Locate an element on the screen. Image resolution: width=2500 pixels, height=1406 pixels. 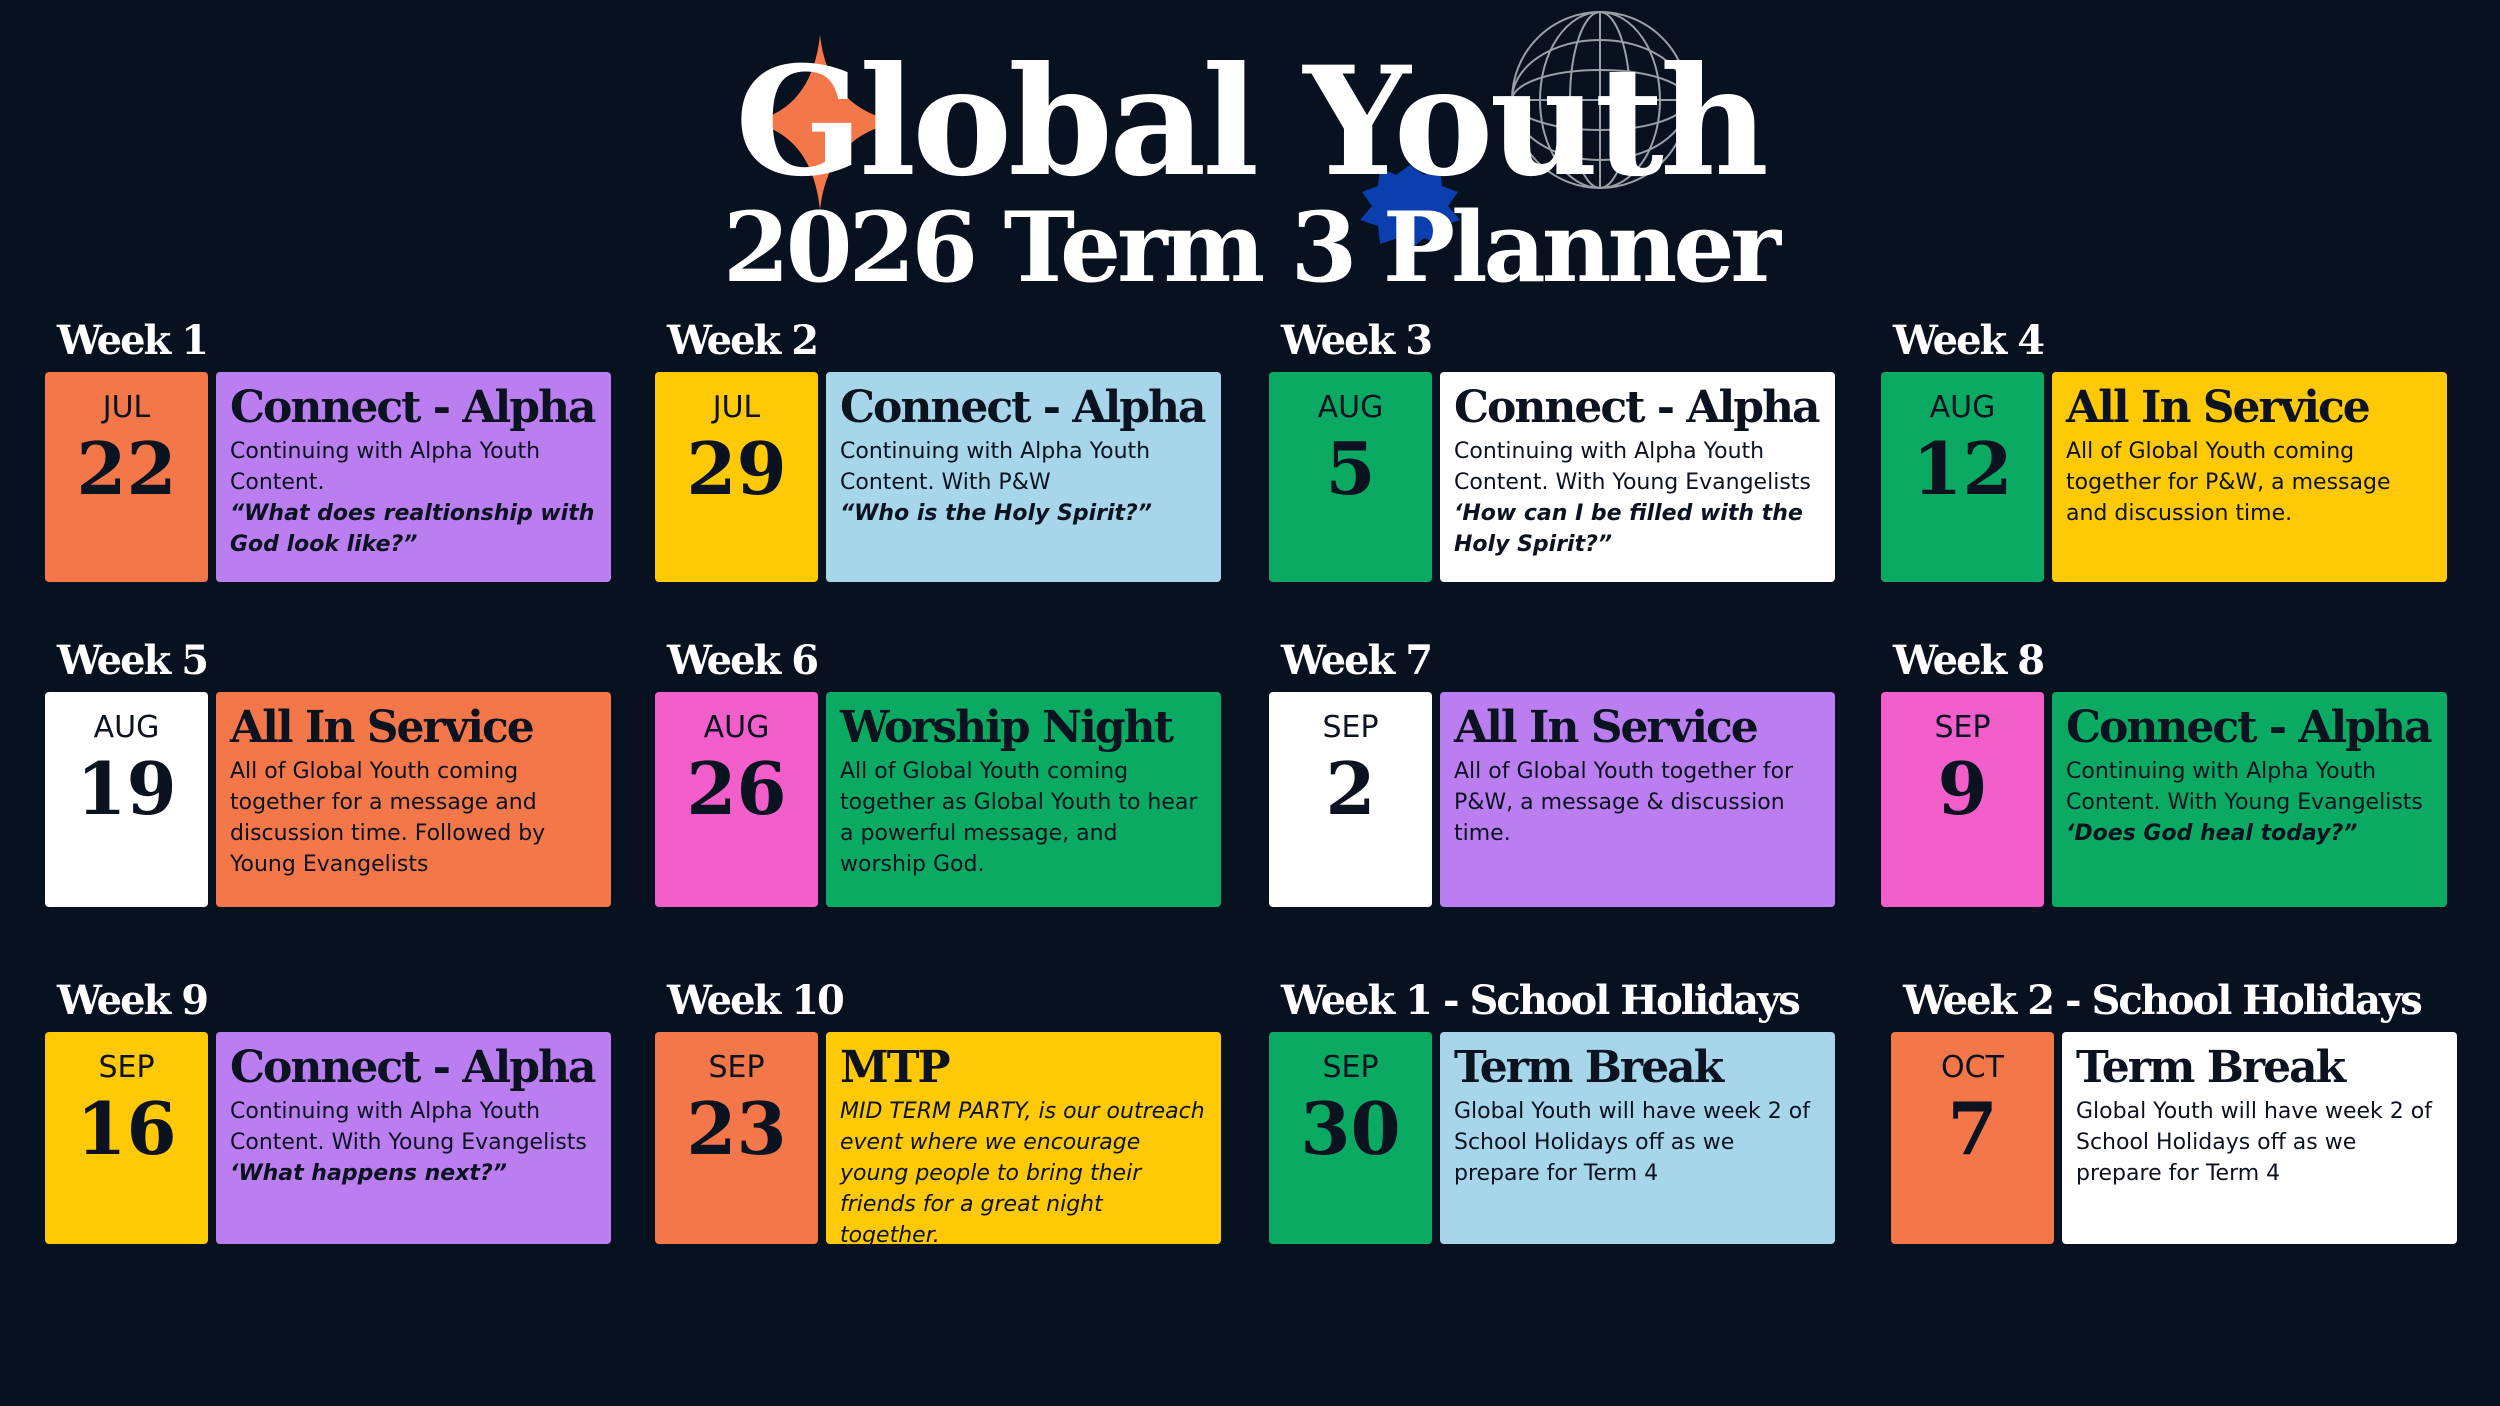
week-label: Week 3 is located at coordinates (1357, 340).